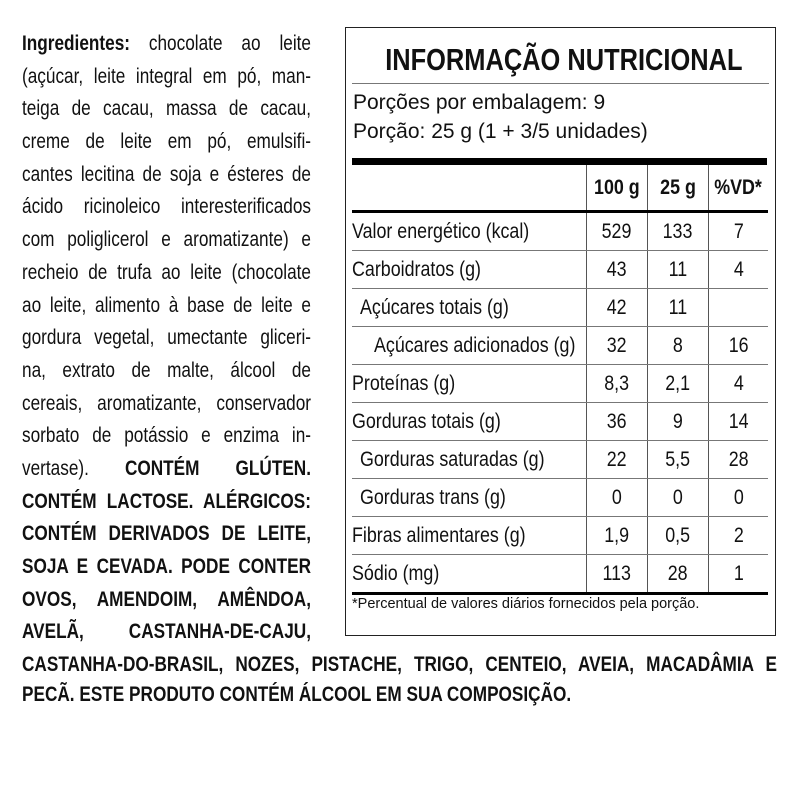  What do you see at coordinates (166, 598) in the screenshot?
I see `allergen-line: OVOS, AMENDOIM, AMÊNDOA,` at bounding box center [166, 598].